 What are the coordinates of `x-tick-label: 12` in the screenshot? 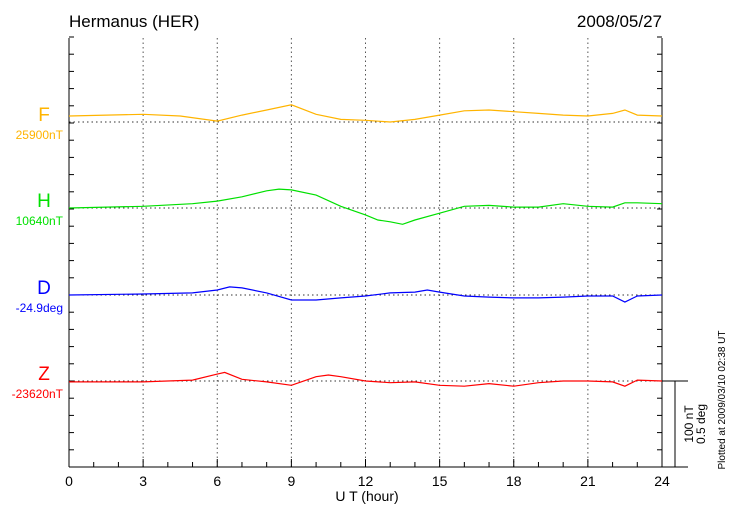 It's located at (366, 481).